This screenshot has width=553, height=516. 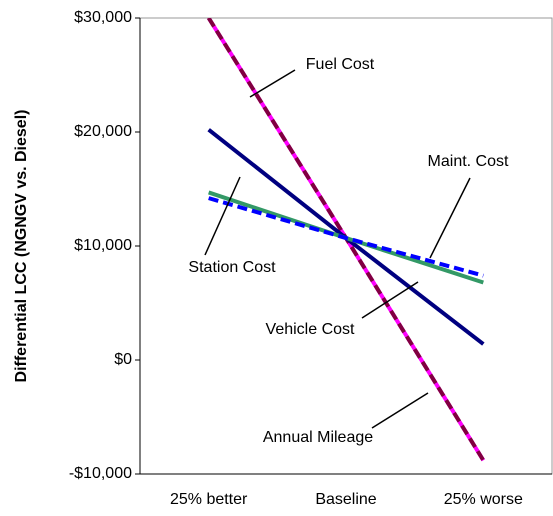 What do you see at coordinates (100, 473) in the screenshot?
I see `y-tick-label: -$10,000` at bounding box center [100, 473].